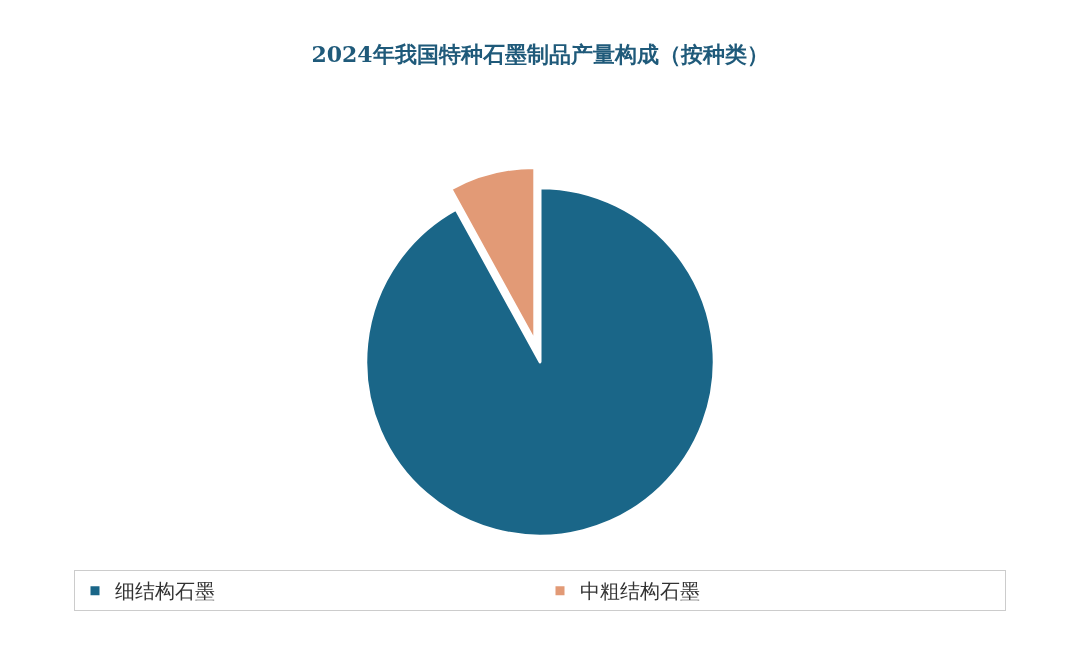 The width and height of the screenshot is (1080, 662). I want to click on chart-title: 2024年我国特种石墨制品产量构成（按种类）, so click(540, 53).